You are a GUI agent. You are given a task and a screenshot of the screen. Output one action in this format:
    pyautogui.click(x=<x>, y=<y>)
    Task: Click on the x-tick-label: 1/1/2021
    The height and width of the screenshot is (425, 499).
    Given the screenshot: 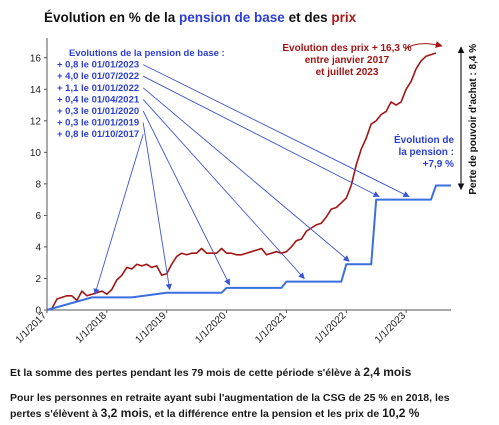 What is the action you would take?
    pyautogui.click(x=271, y=328)
    